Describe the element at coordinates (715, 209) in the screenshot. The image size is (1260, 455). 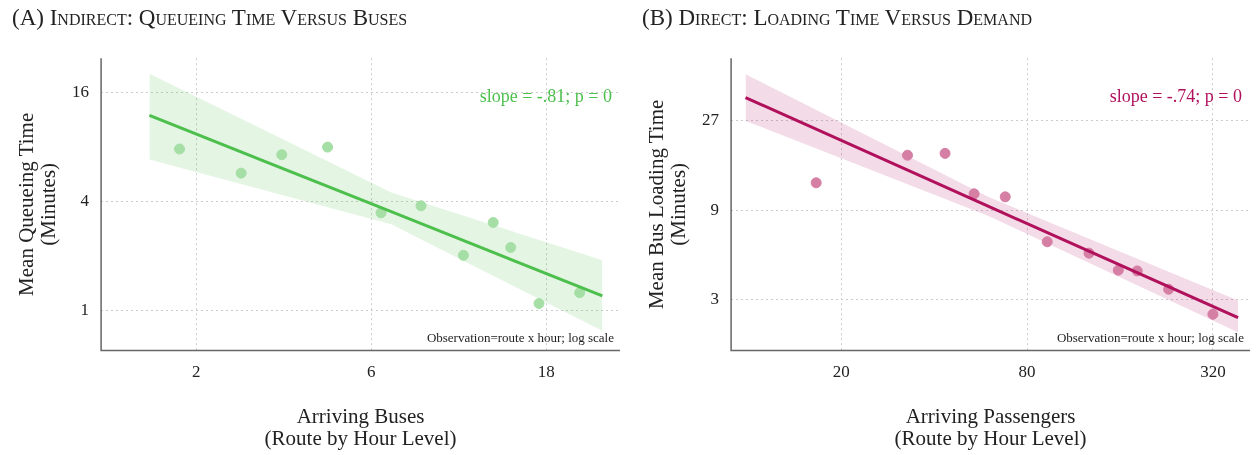
I see `y-tick-label: 9` at that location.